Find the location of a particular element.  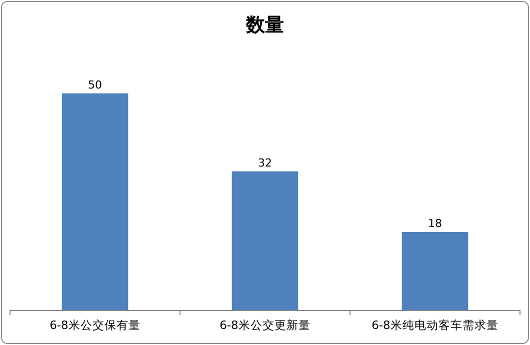

x-tick-label: 6-8米纯电动客车需求量 is located at coordinates (435, 325).